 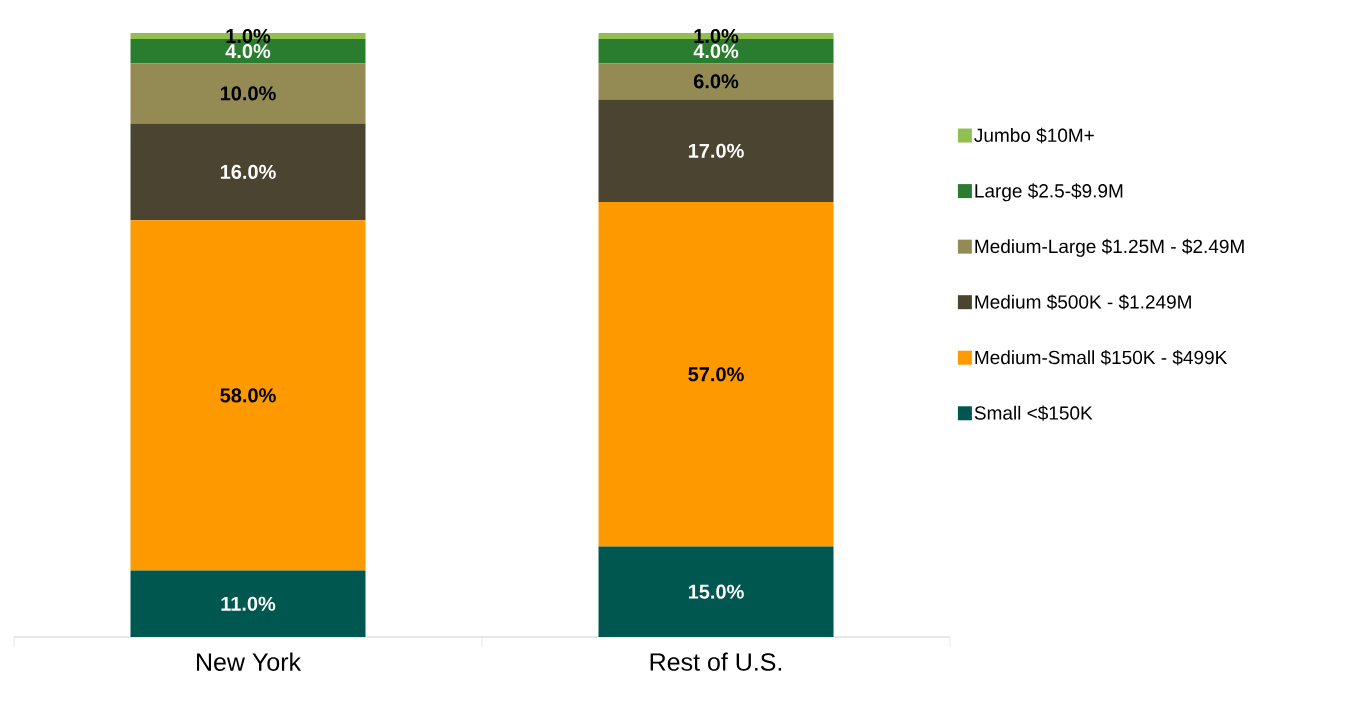 What do you see at coordinates (249, 661) in the screenshot?
I see `x-tick-label: New York` at bounding box center [249, 661].